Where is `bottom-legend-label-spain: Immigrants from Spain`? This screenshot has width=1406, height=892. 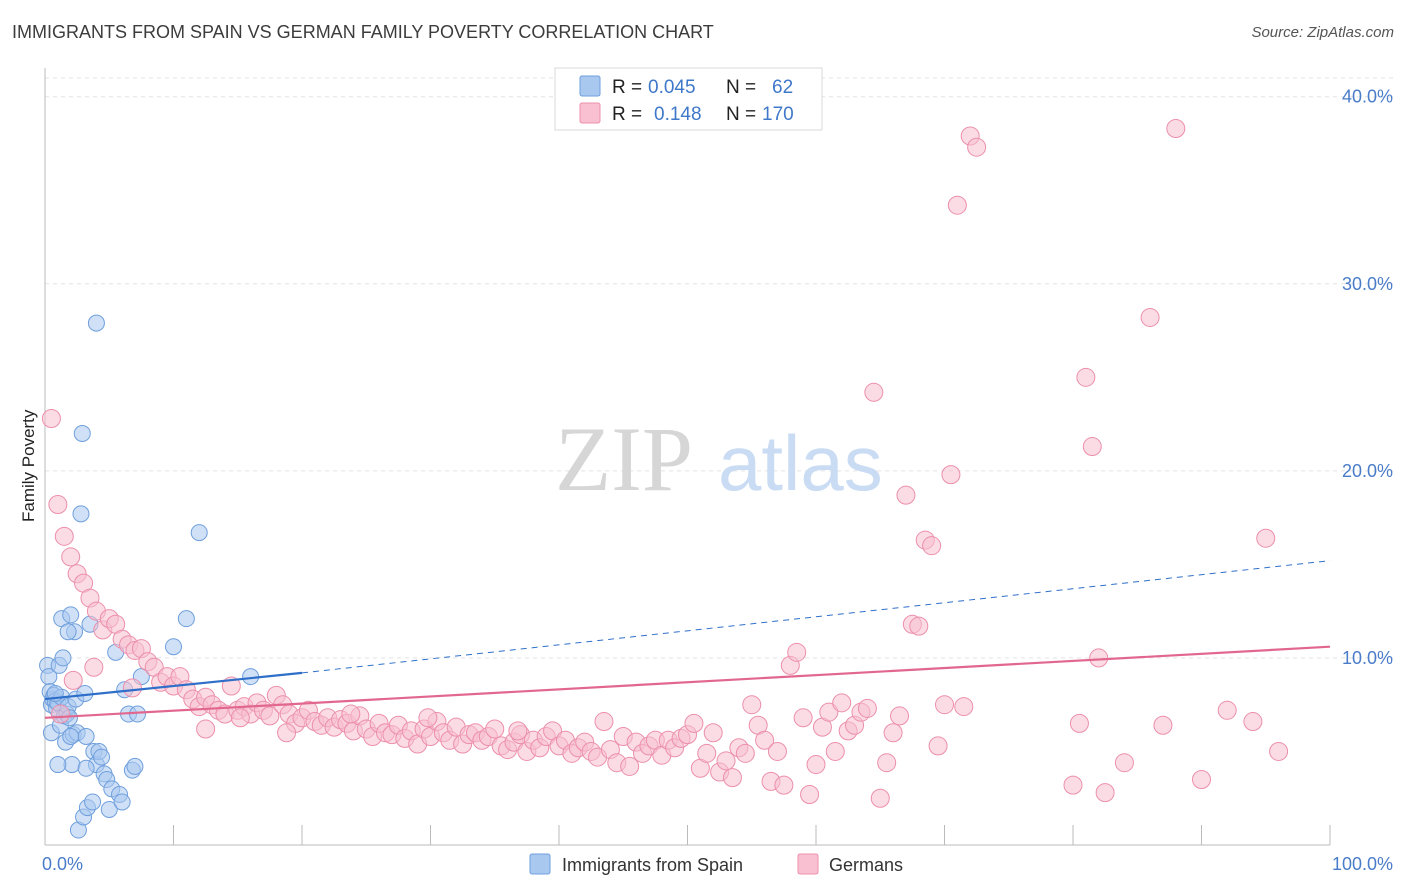
bottom-legend-label-spain: Immigrants from Spain is located at coordinates (652, 865).